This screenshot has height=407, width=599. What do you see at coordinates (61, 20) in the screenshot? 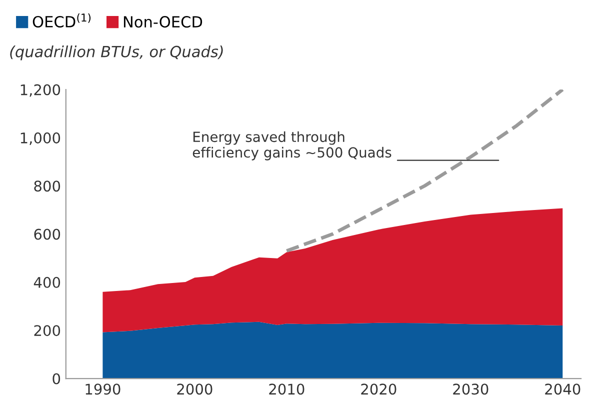
I see `legend-label: OECD$^{(1)}$` at bounding box center [61, 20].